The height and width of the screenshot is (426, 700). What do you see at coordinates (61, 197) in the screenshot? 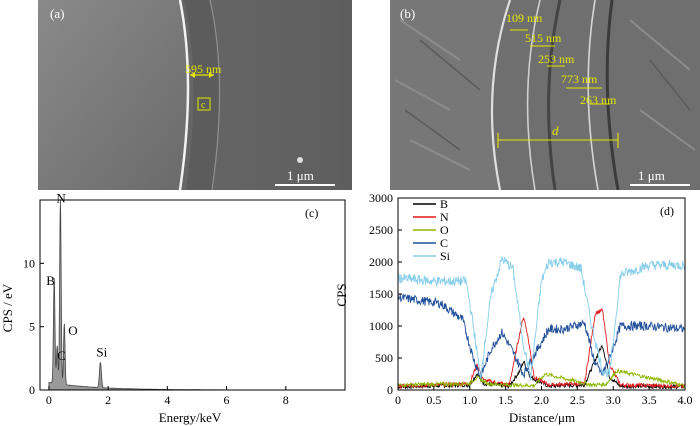
I see `panel-c-peak-label-n: N` at bounding box center [61, 197].